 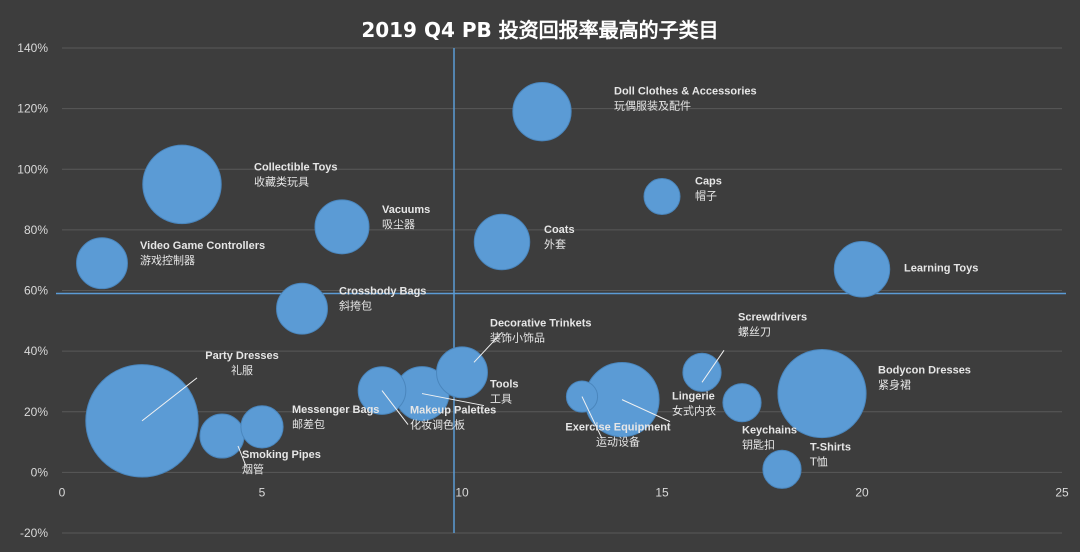 What do you see at coordinates (564, 492) in the screenshot?
I see `x-axis-tick-labels: 0 5 10 15 20 25` at bounding box center [564, 492].